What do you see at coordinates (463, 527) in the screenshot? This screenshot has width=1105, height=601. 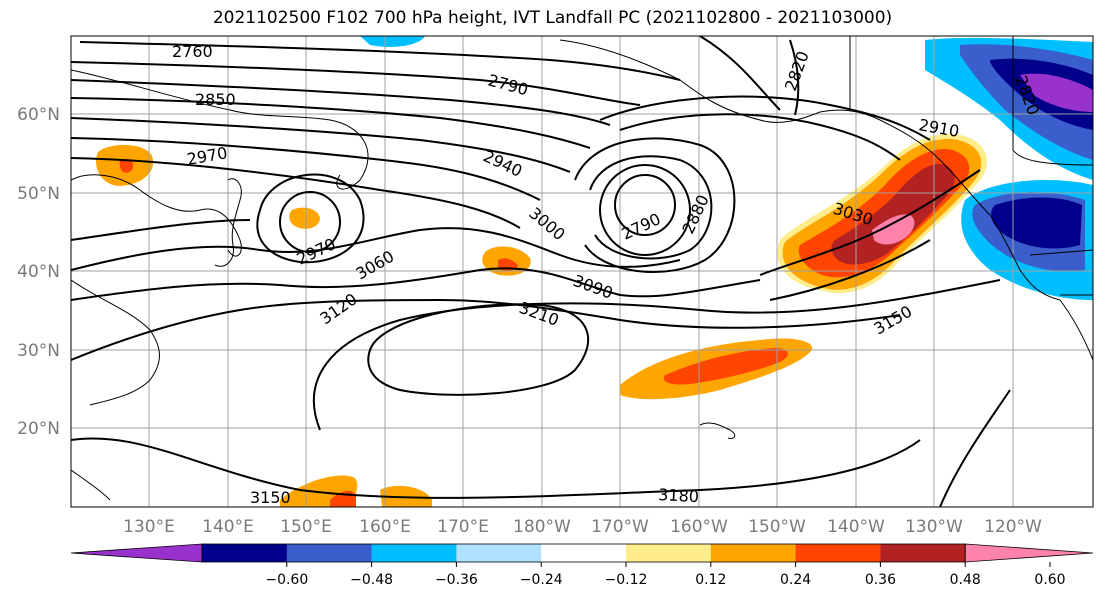 I see `lon-label: 170°E` at bounding box center [463, 527].